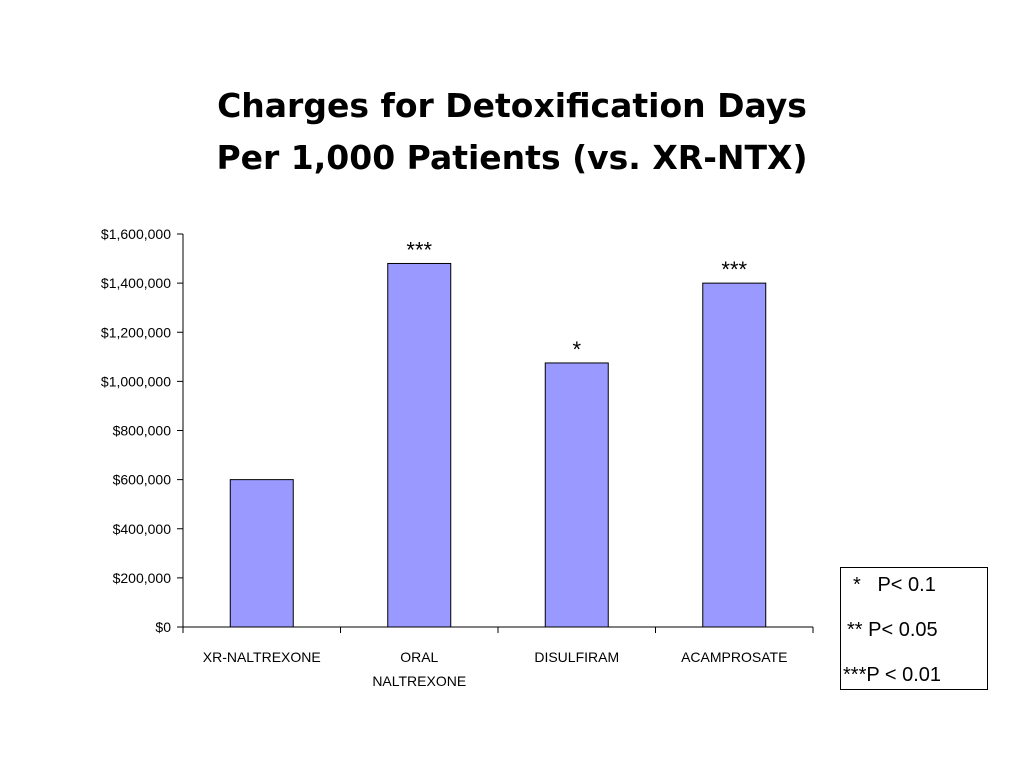 This screenshot has height=768, width=1024. What do you see at coordinates (734, 657) in the screenshot?
I see `x-tick-label: ACAMPROSATE` at bounding box center [734, 657].